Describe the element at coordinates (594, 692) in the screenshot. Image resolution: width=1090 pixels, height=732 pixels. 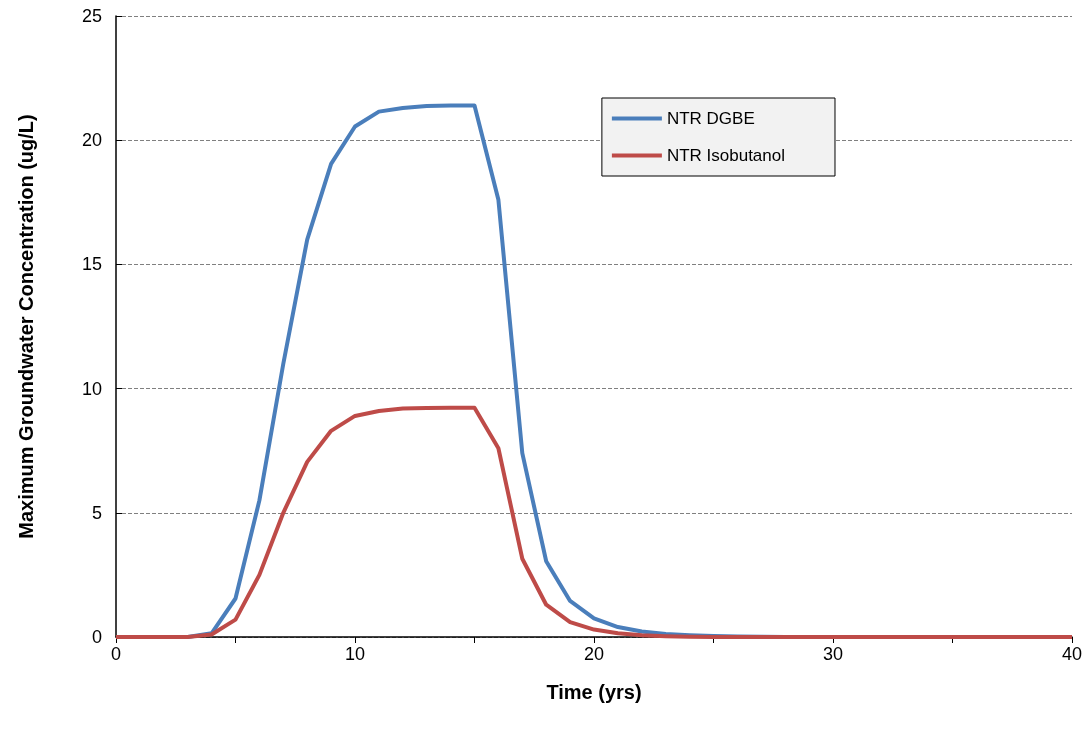
I see `x-axis-title: Time (yrs)` at that location.